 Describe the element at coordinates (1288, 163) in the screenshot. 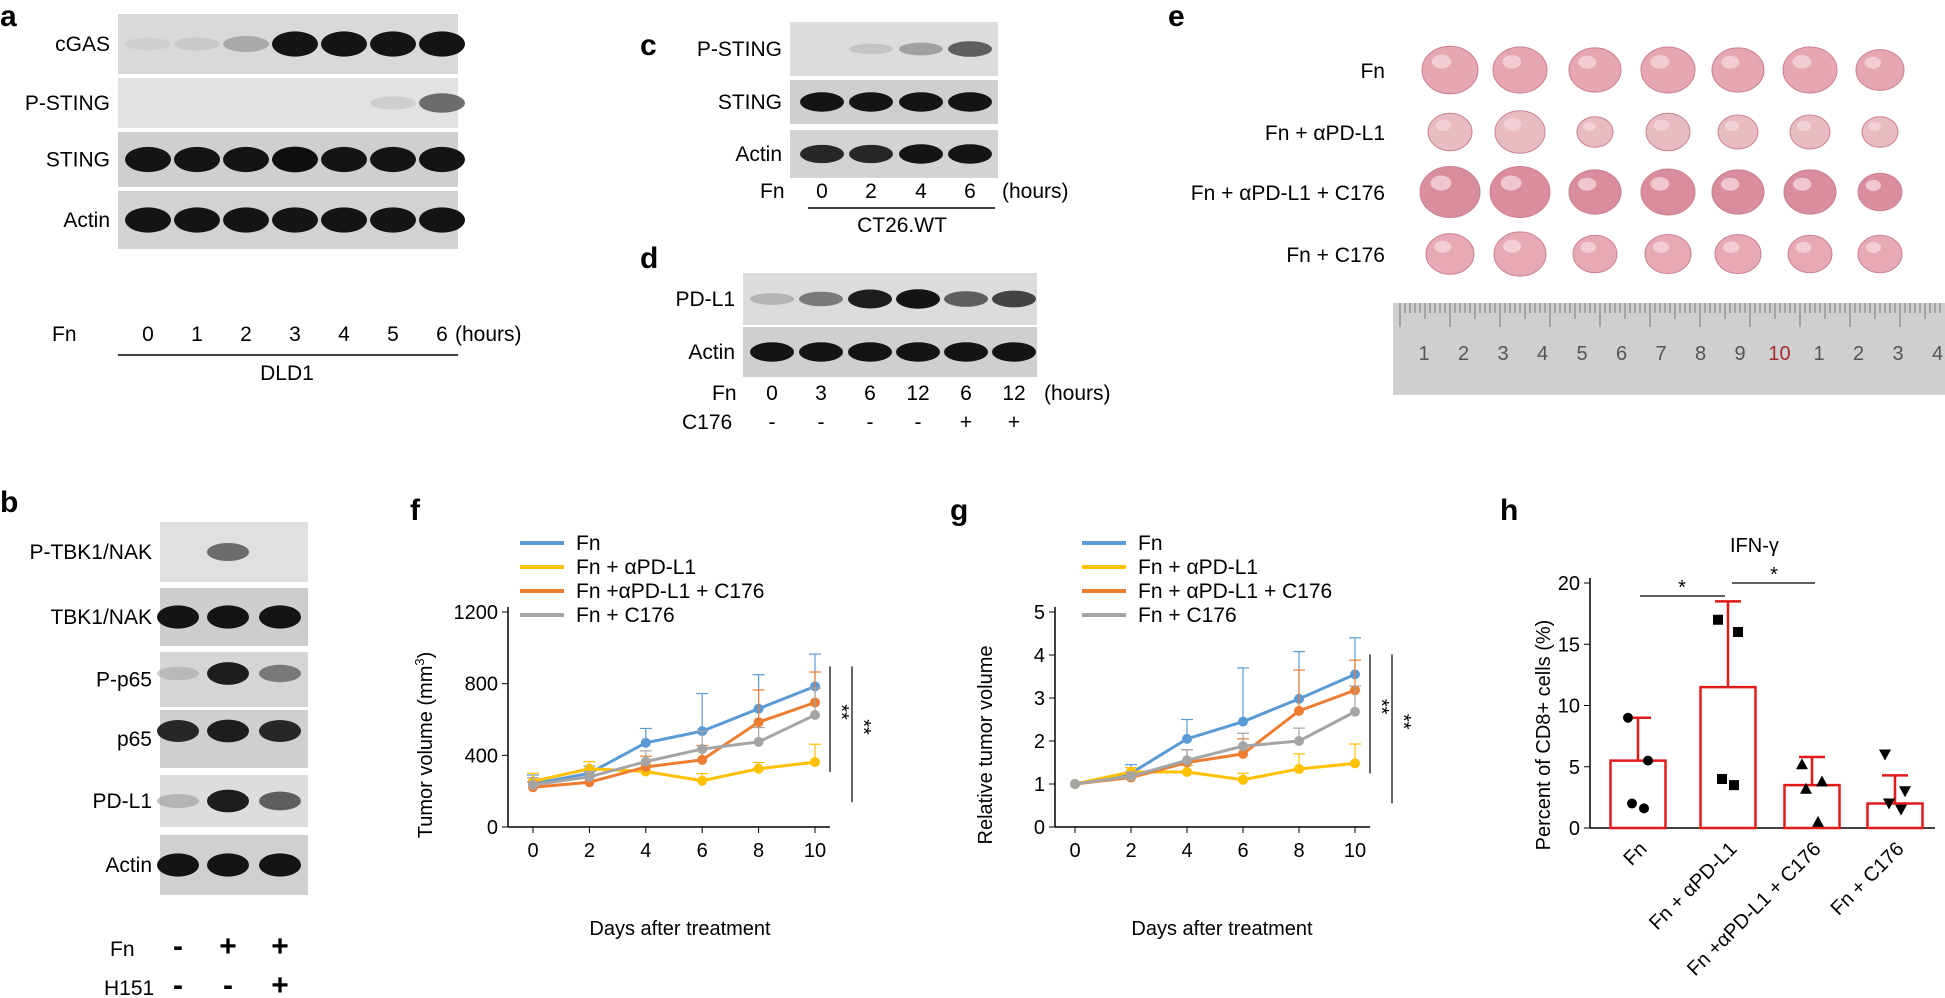

I see `panel-e-group-labels: Fn Fn + αPD-L1 Fn + αPD-L1 + C176 Fn + C176` at that location.